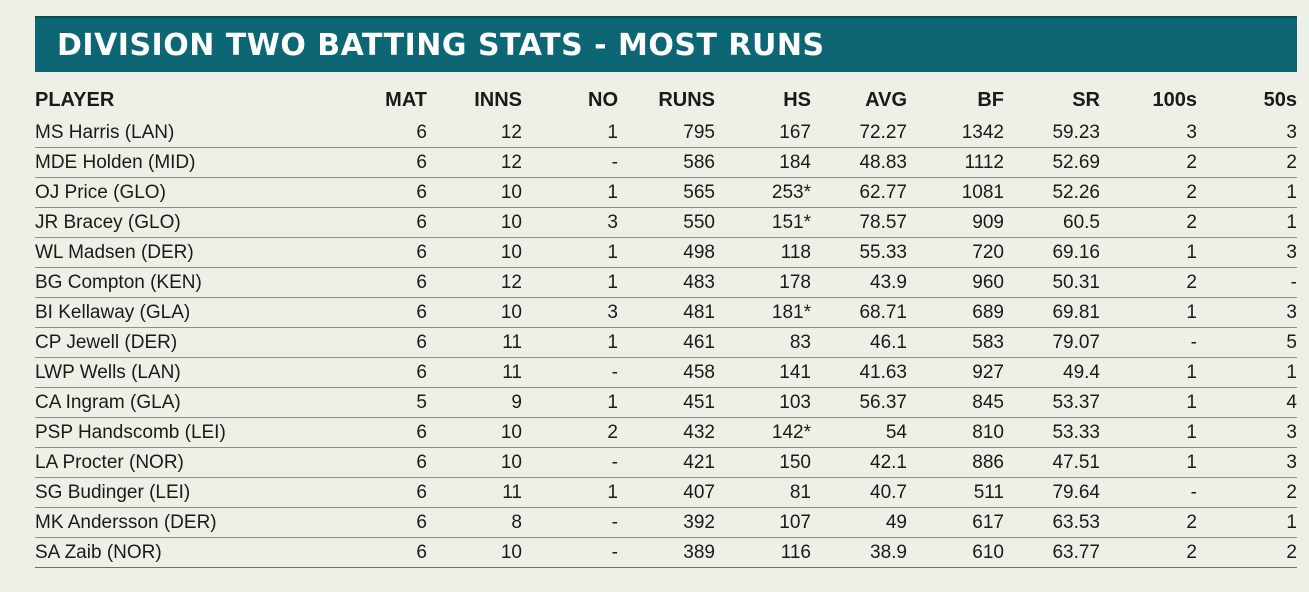 This screenshot has height=592, width=1309. Describe the element at coordinates (1052, 222) in the screenshot. I see `cell-sr: 60.5` at that location.